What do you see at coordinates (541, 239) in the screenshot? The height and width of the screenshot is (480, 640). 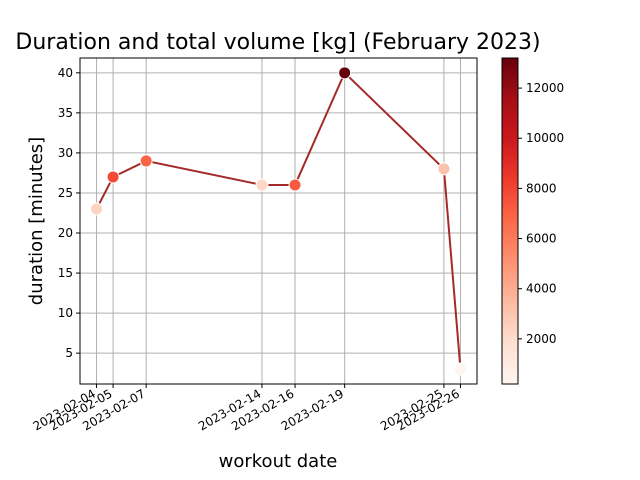 I see `colorbar-tick-label: 6000` at bounding box center [541, 239].